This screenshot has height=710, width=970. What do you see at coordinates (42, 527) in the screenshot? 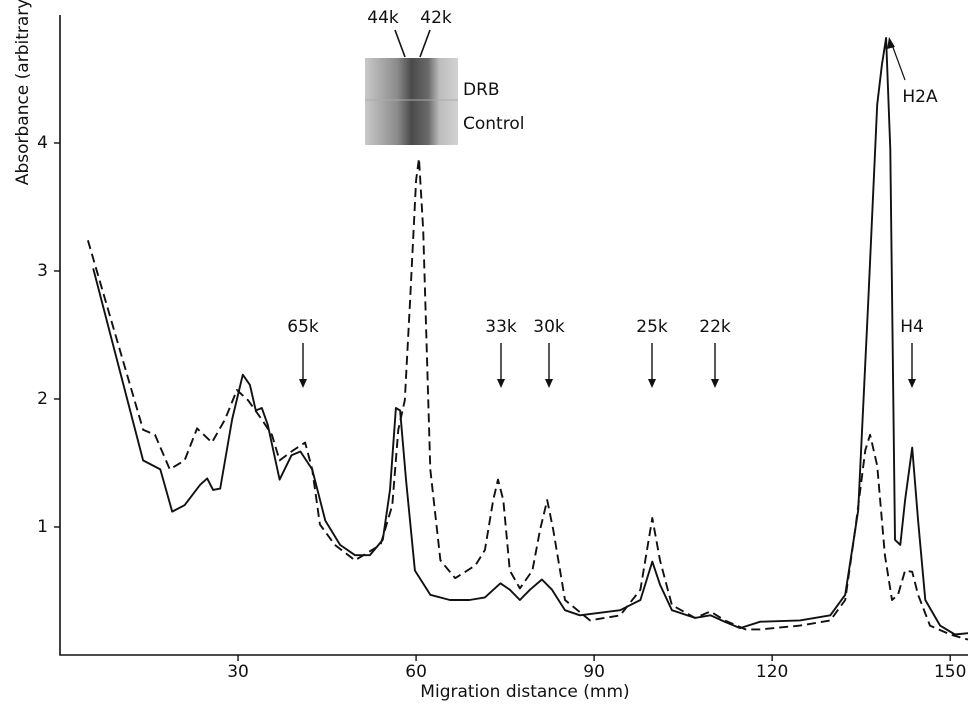
I see `y-tick-label: 1` at bounding box center [42, 527].